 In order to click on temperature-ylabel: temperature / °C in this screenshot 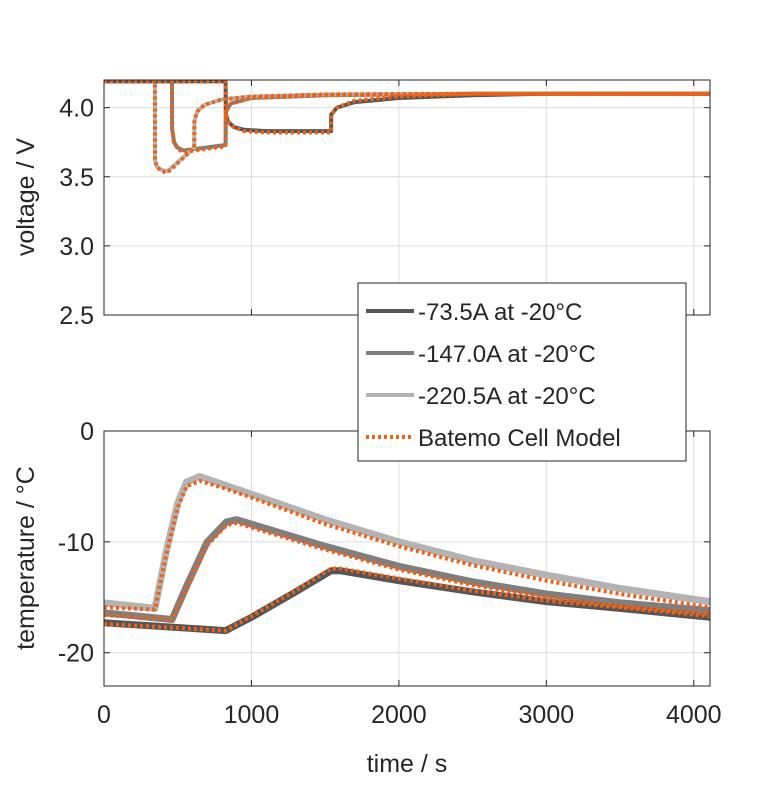, I will do `click(26, 558)`.